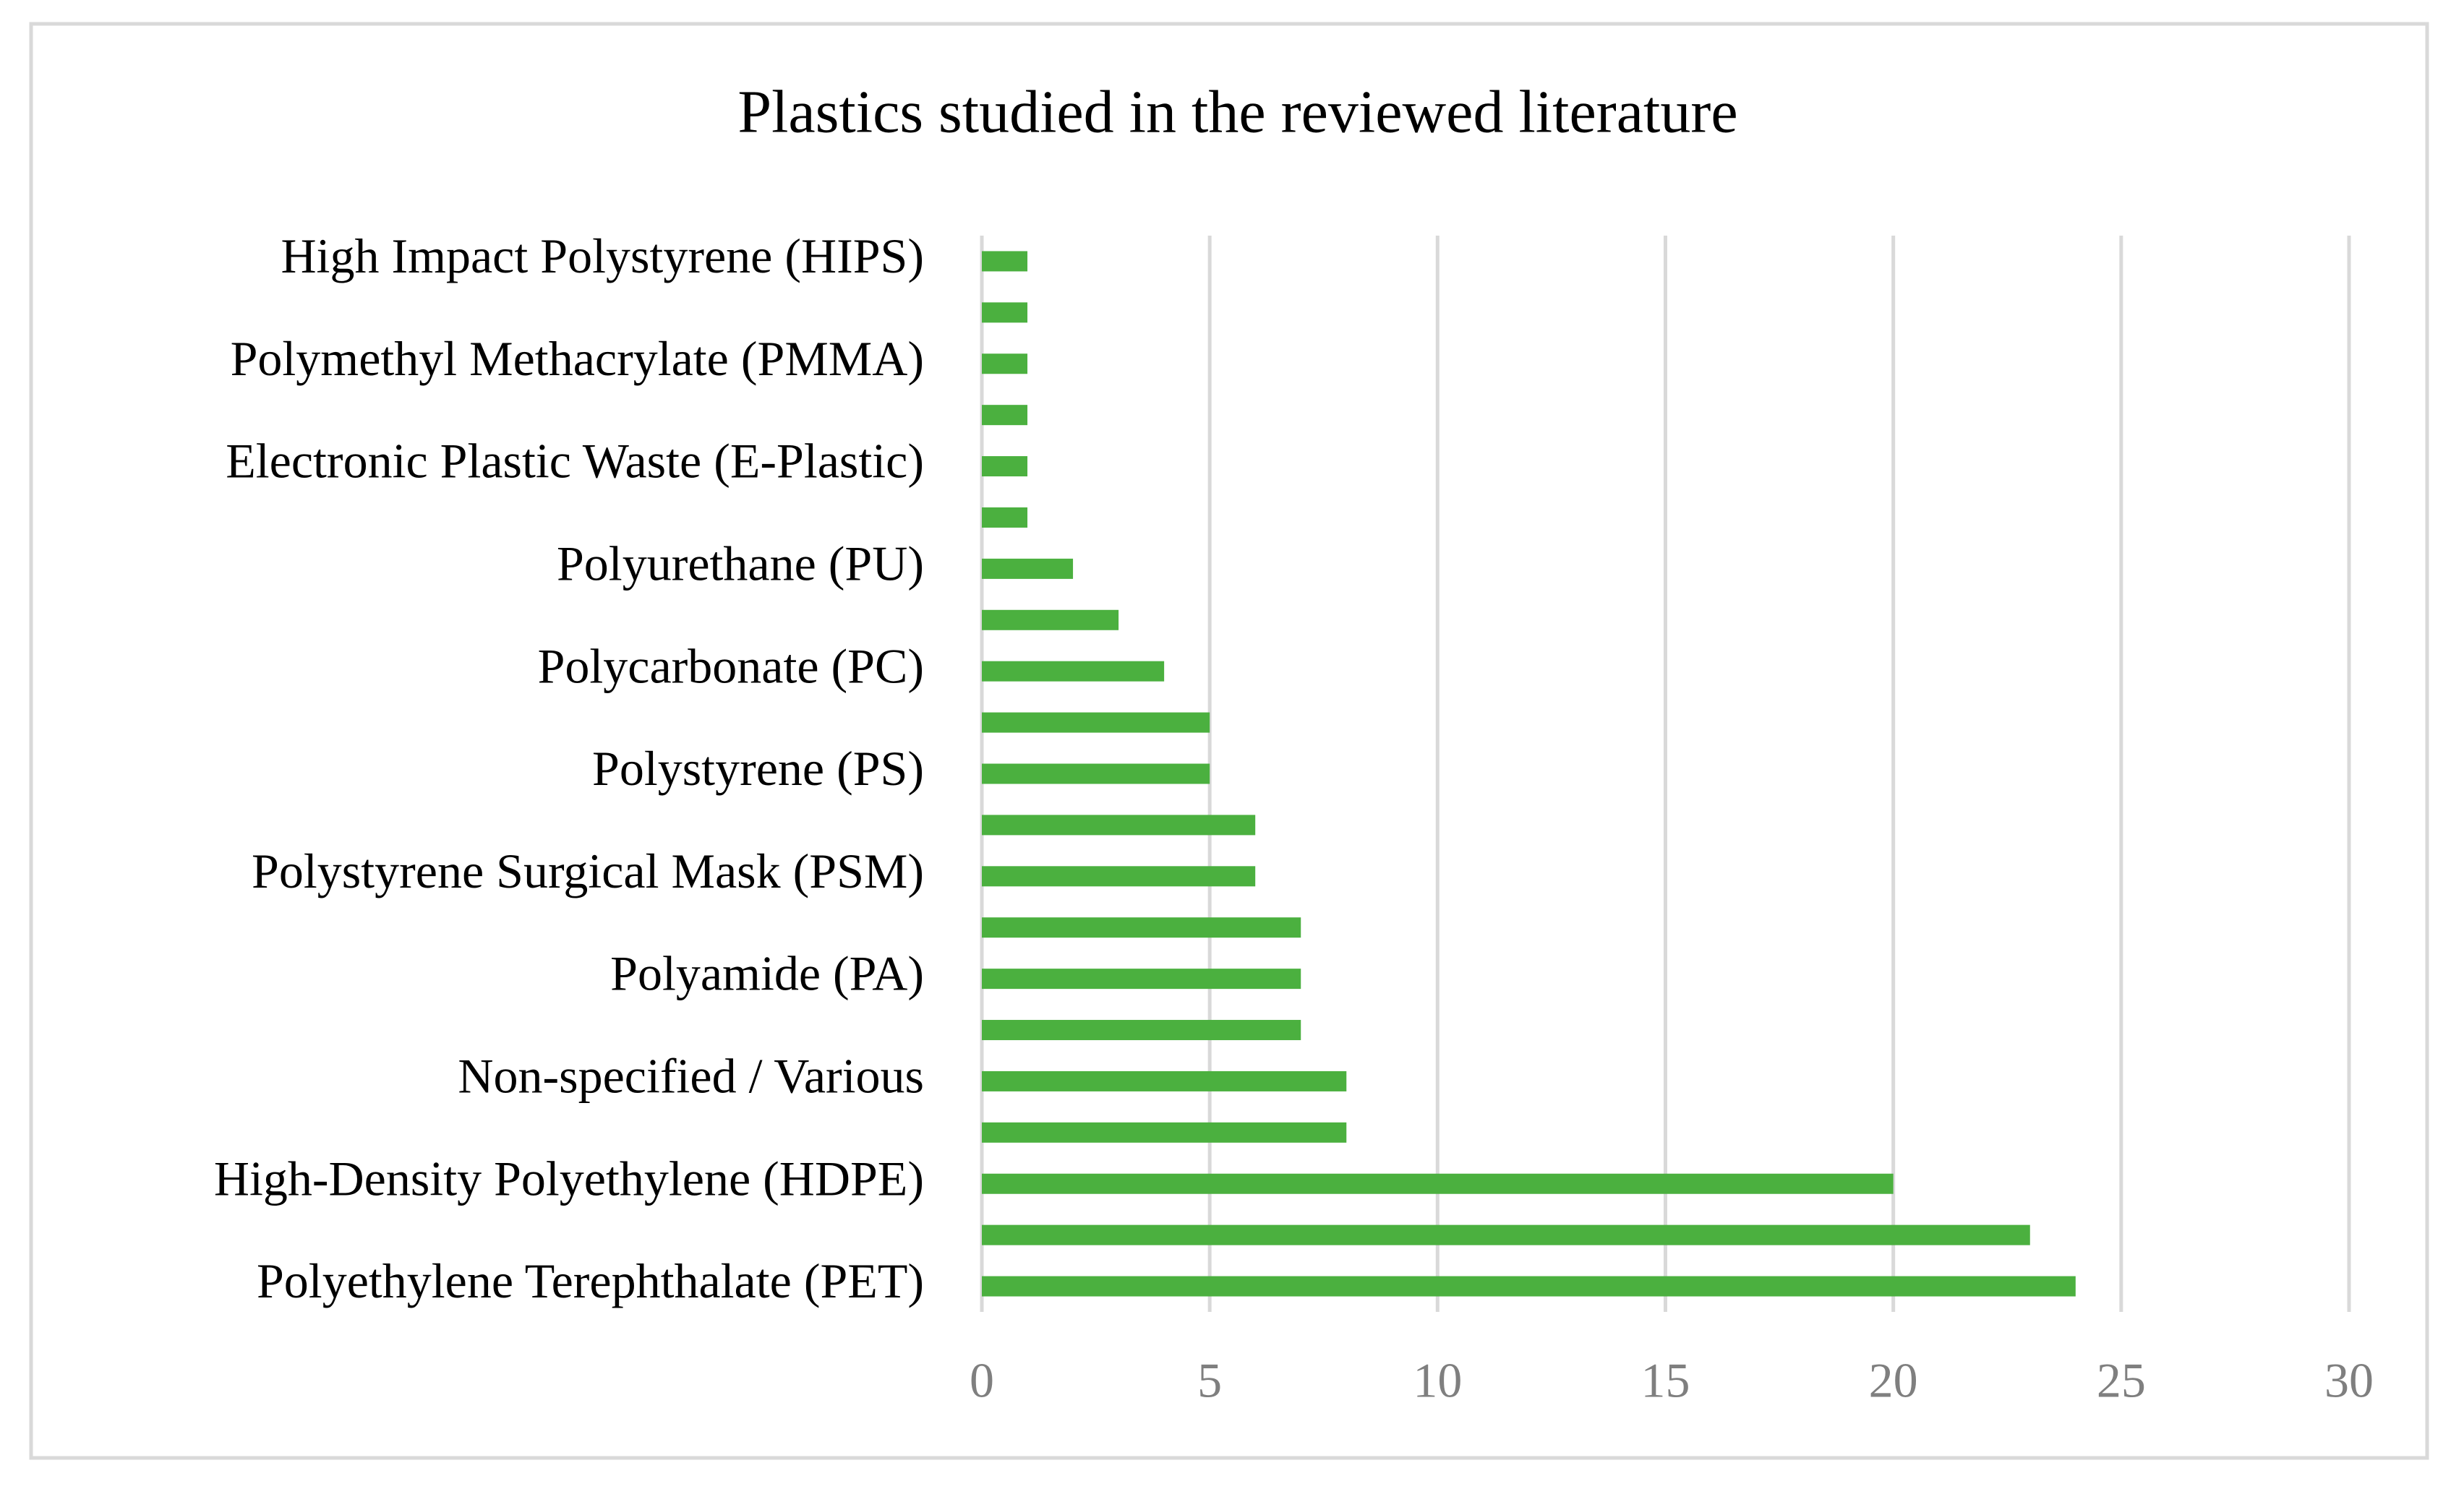  Describe the element at coordinates (1209, 1380) in the screenshot. I see `x-tick-label: 5` at that location.